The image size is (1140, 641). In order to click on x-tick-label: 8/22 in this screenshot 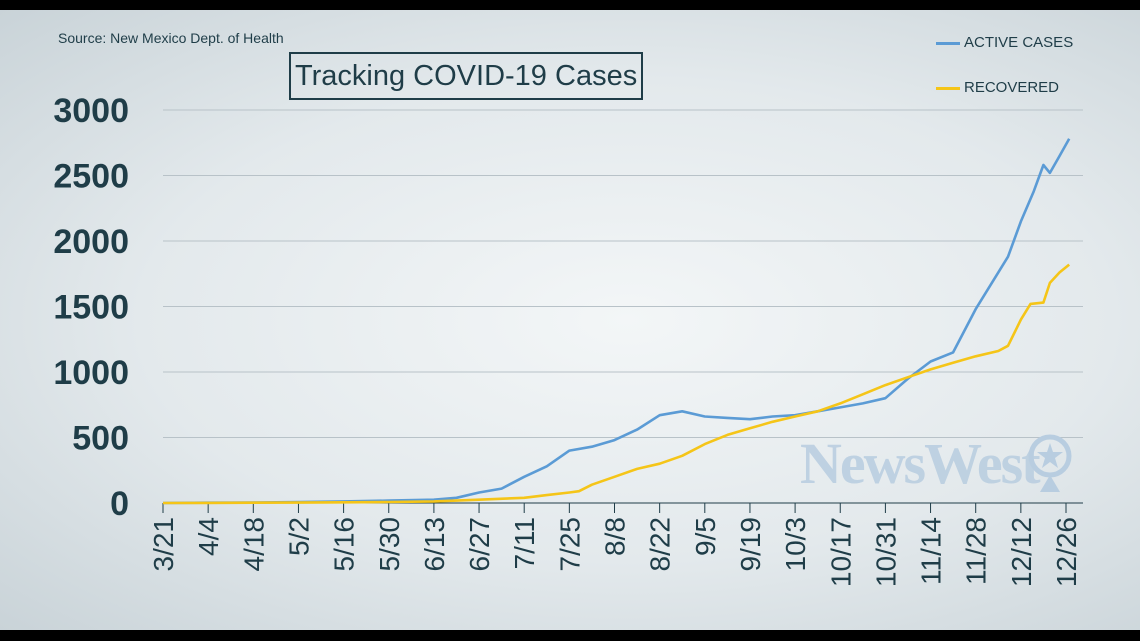, I will do `click(660, 544)`.